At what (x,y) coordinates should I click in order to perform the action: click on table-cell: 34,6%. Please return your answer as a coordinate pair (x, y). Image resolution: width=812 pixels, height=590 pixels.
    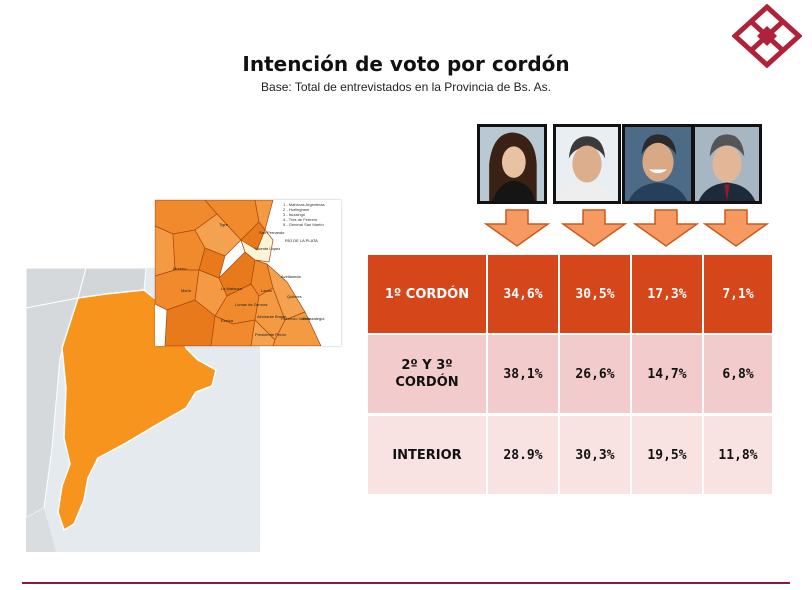
    Looking at the image, I should click on (523, 294).